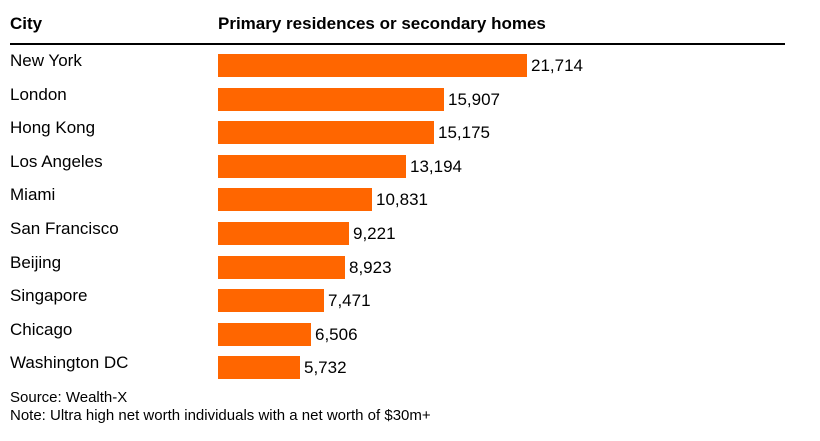 This screenshot has height=441, width=820. Describe the element at coordinates (41, 329) in the screenshot. I see `city-label: Chicago` at that location.